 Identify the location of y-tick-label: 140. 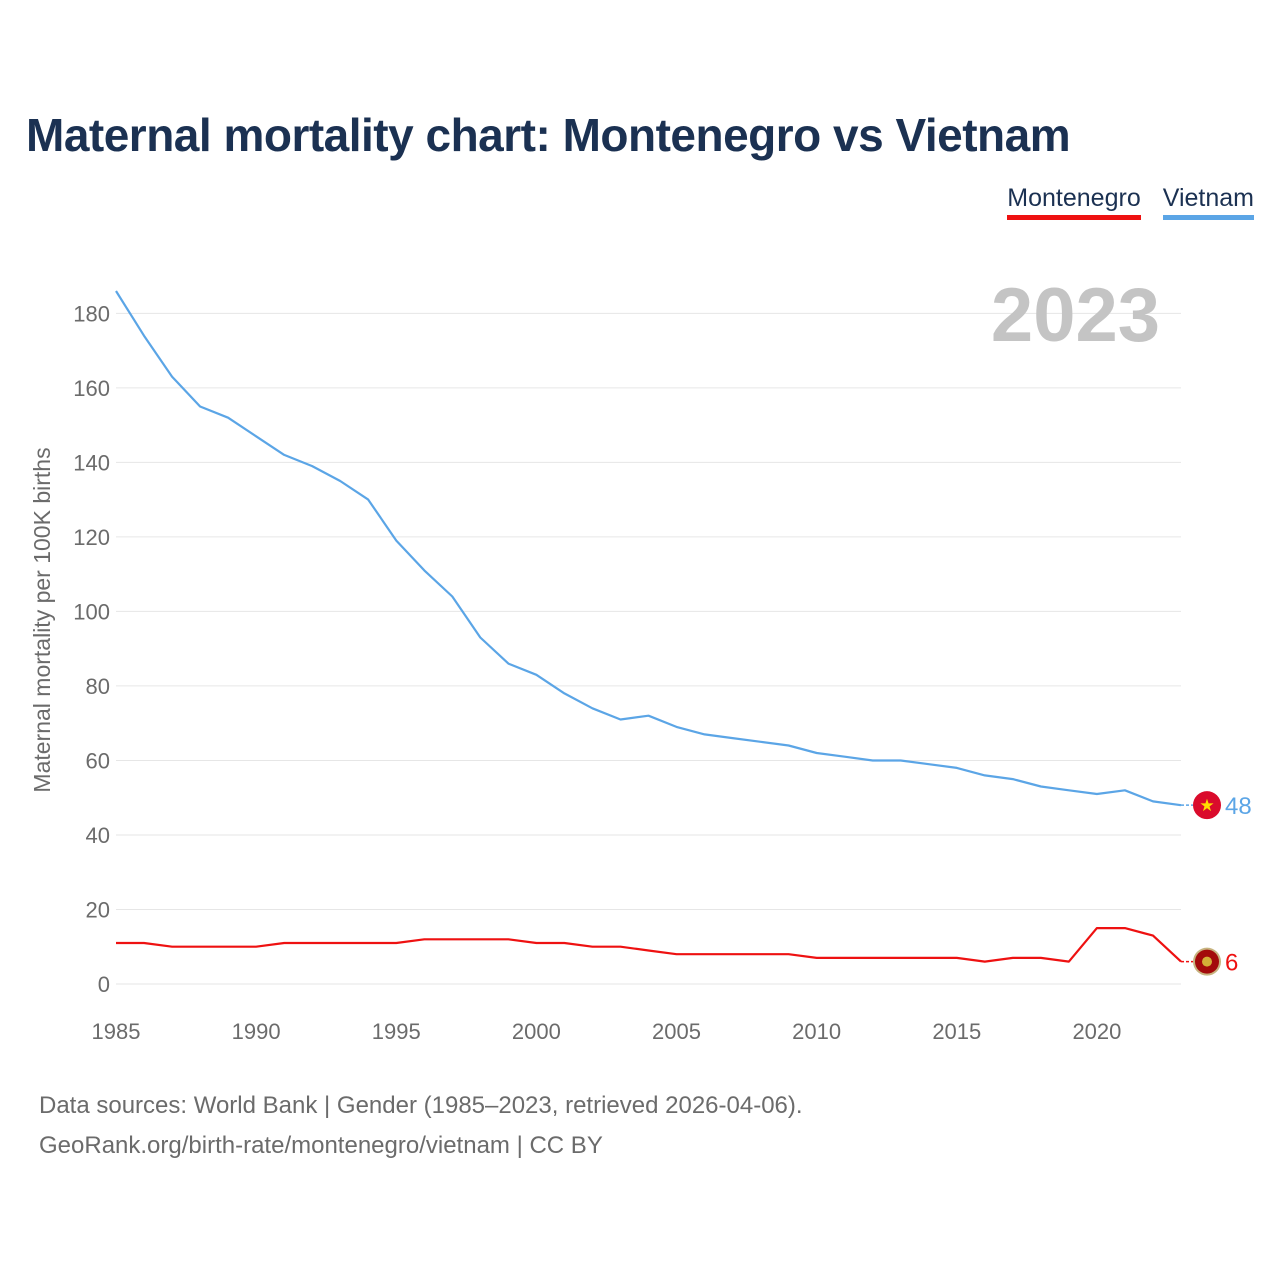
(91, 462).